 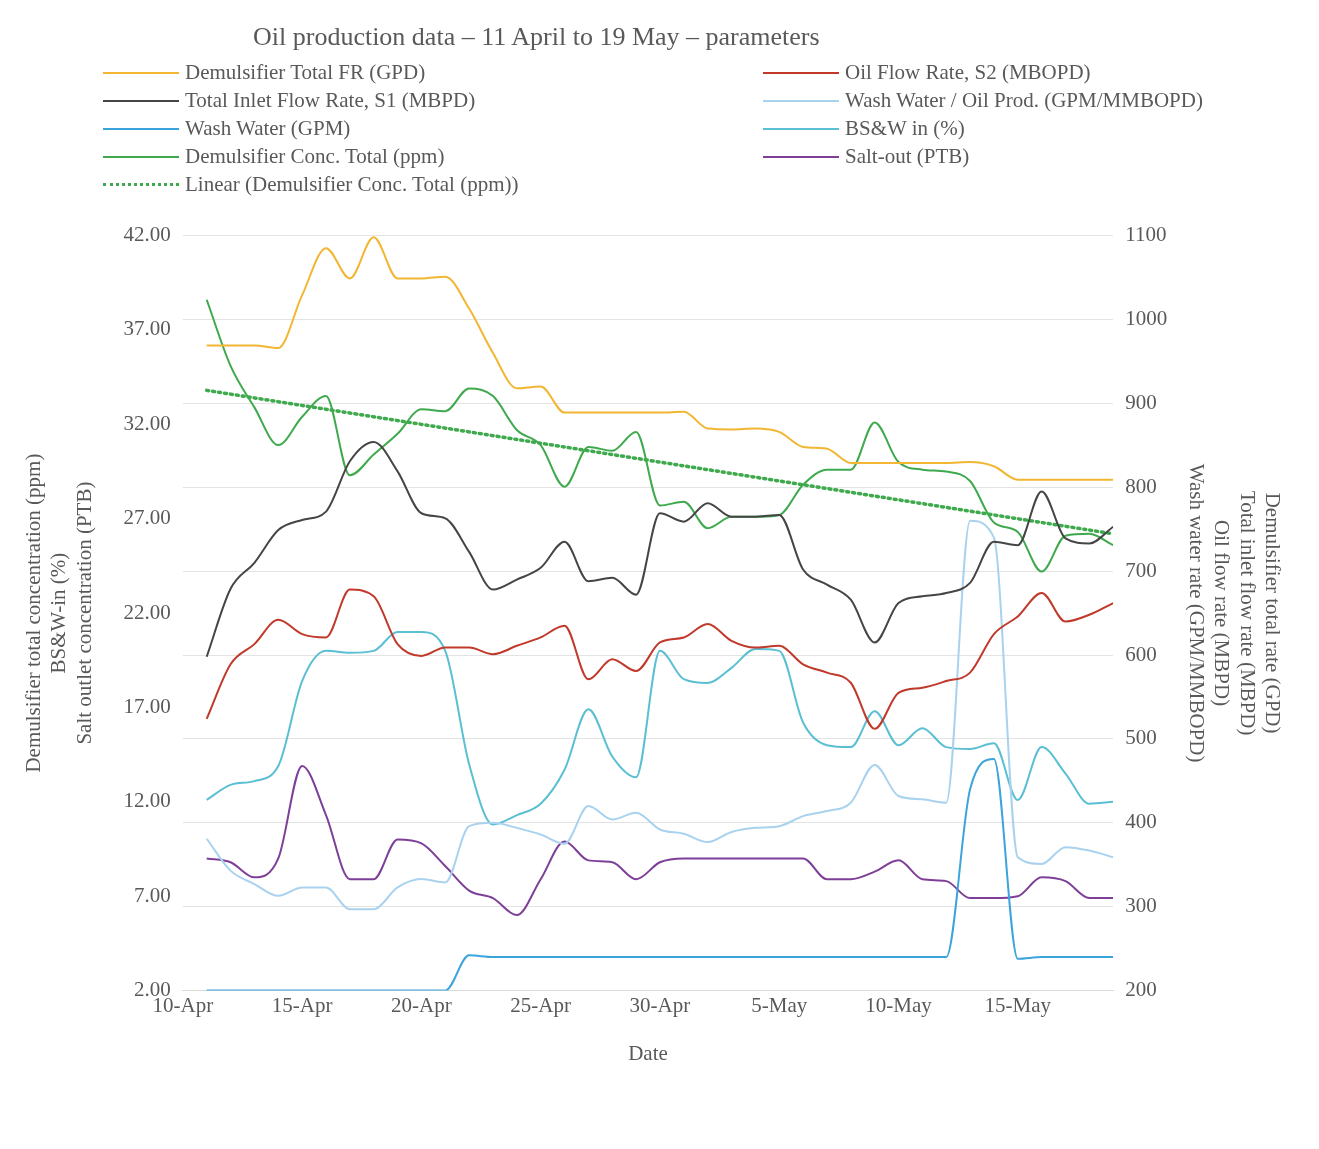 I want to click on y2-tick-label: 400, so click(x=1141, y=821).